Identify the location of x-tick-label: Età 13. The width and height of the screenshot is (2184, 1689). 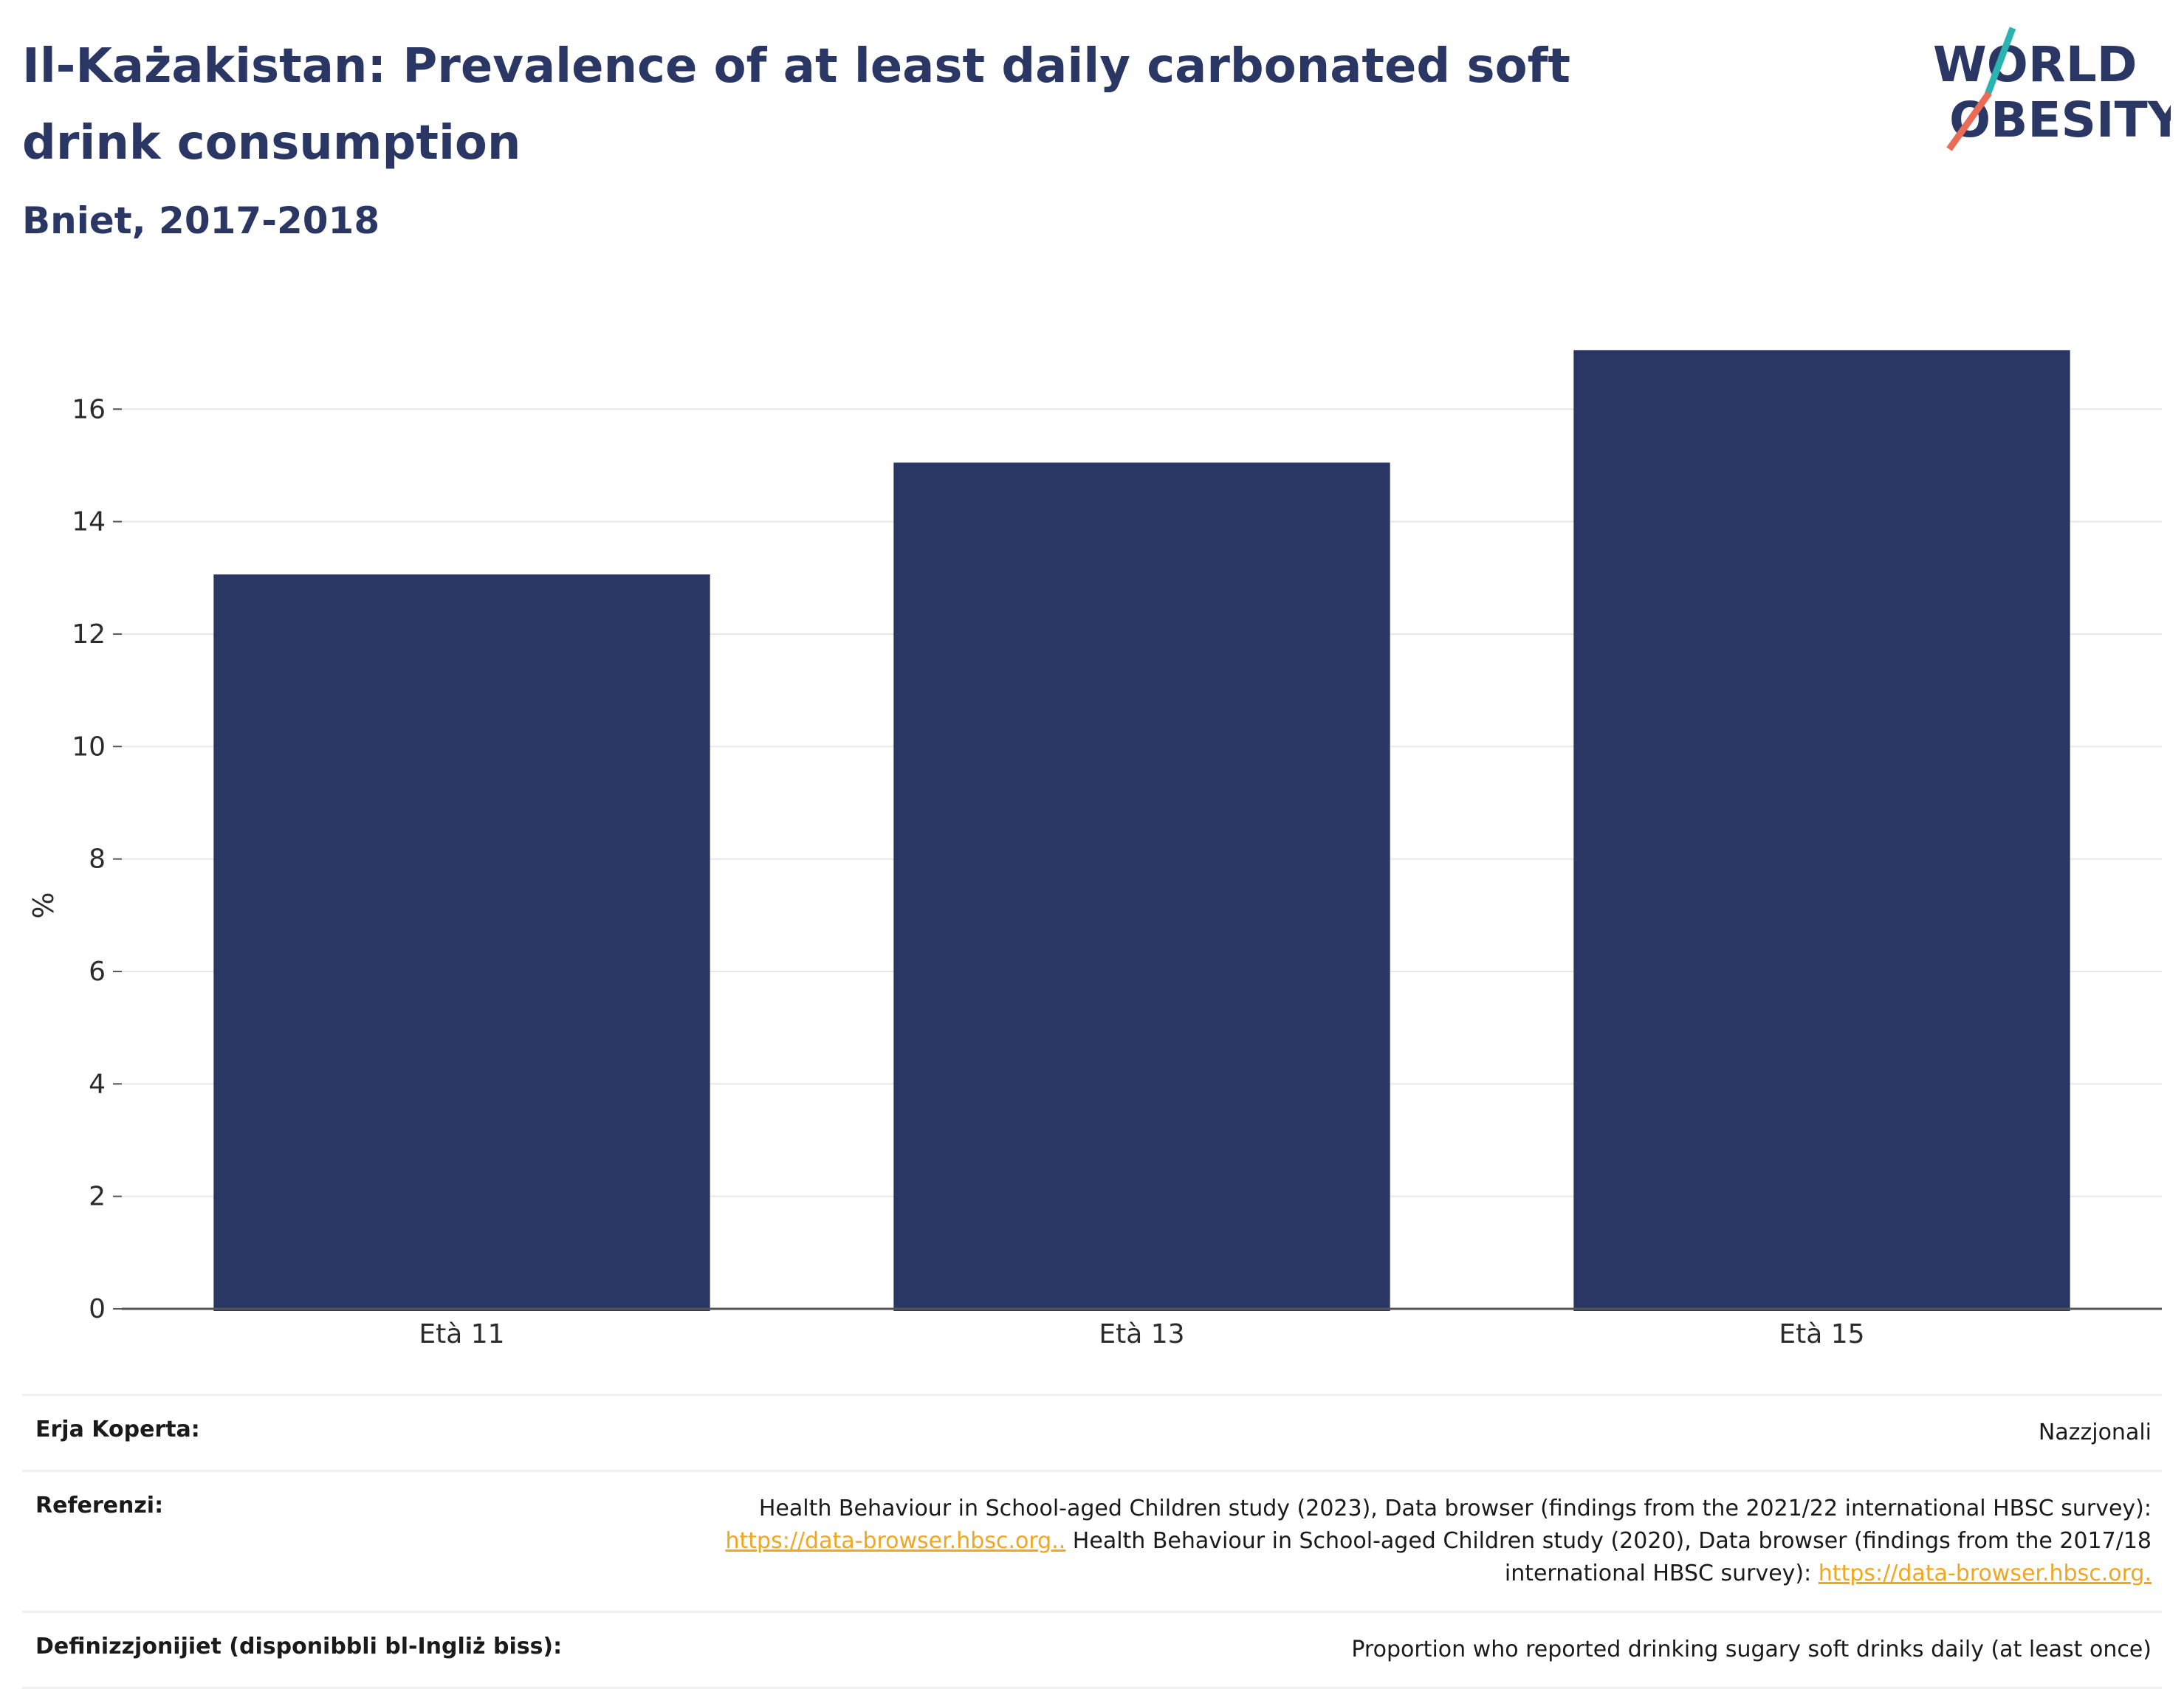
(1142, 1334).